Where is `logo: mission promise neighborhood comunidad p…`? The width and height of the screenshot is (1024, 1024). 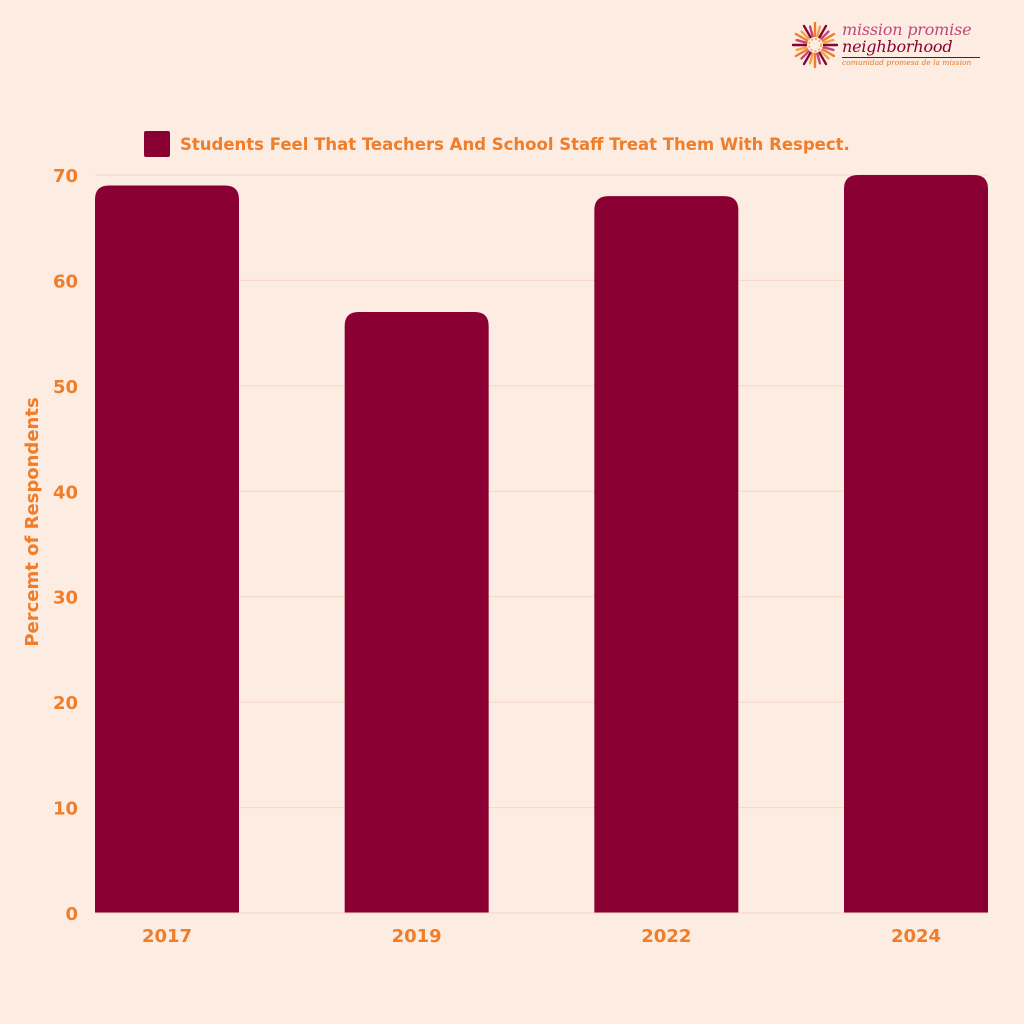 logo: mission promise neighborhood comunidad p… is located at coordinates (892, 48).